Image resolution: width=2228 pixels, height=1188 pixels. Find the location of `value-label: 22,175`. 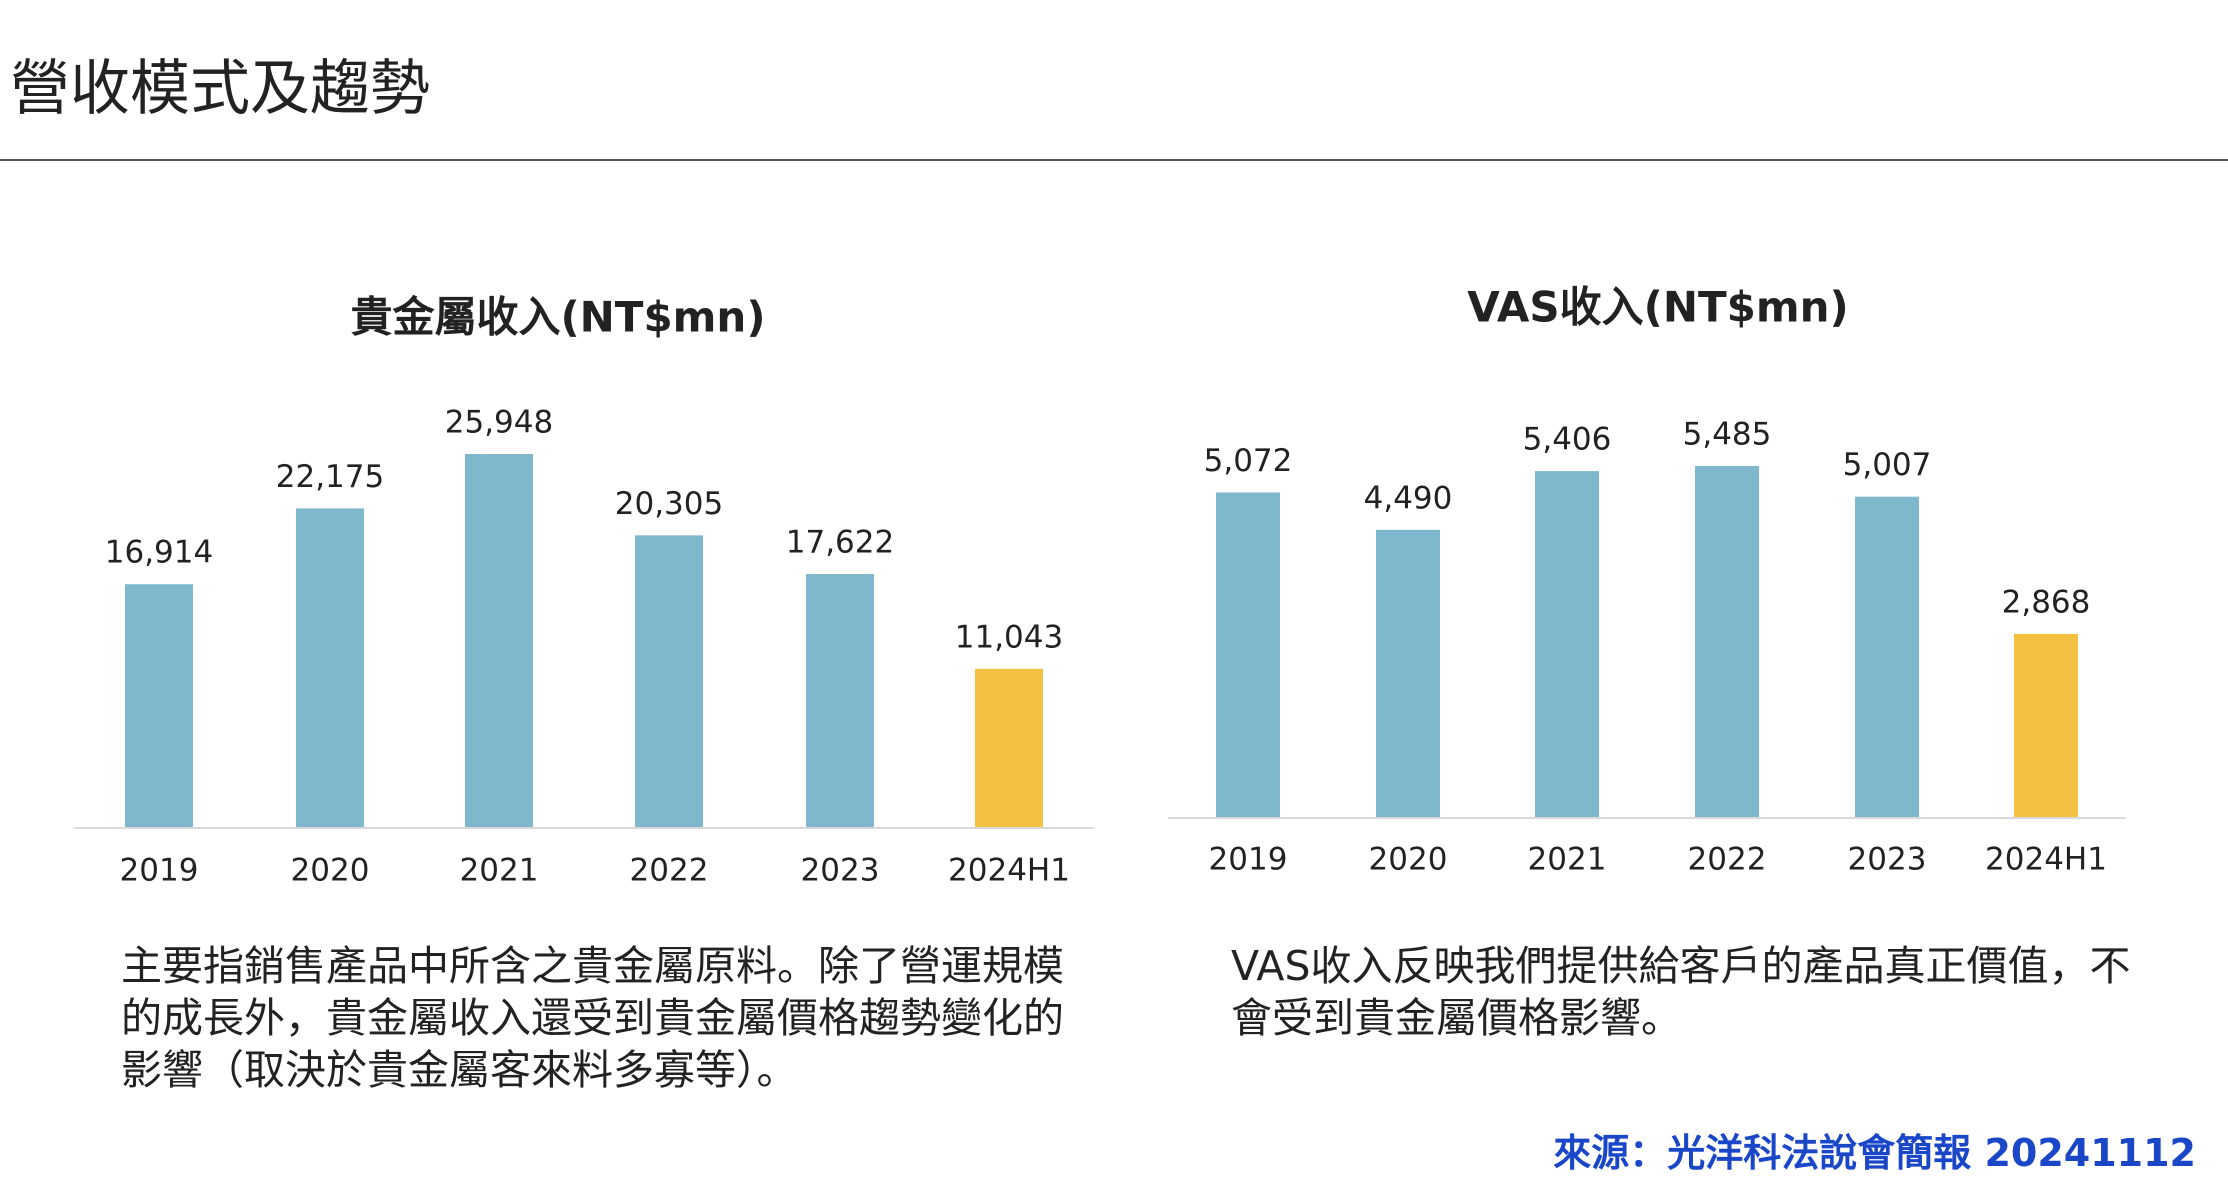

value-label: 22,175 is located at coordinates (330, 477).